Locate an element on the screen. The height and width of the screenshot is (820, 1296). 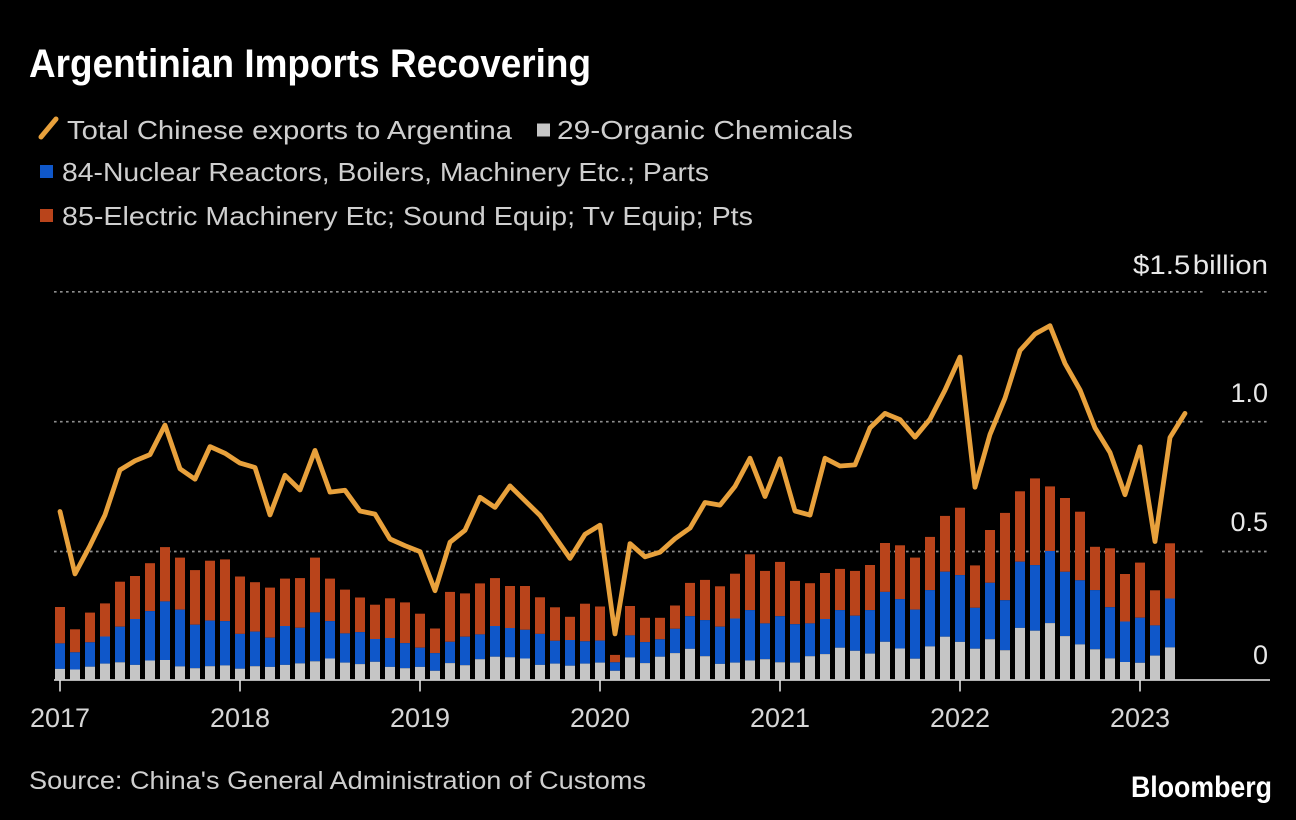
svg-text: Bloomberg is located at coordinates (1201, 787).